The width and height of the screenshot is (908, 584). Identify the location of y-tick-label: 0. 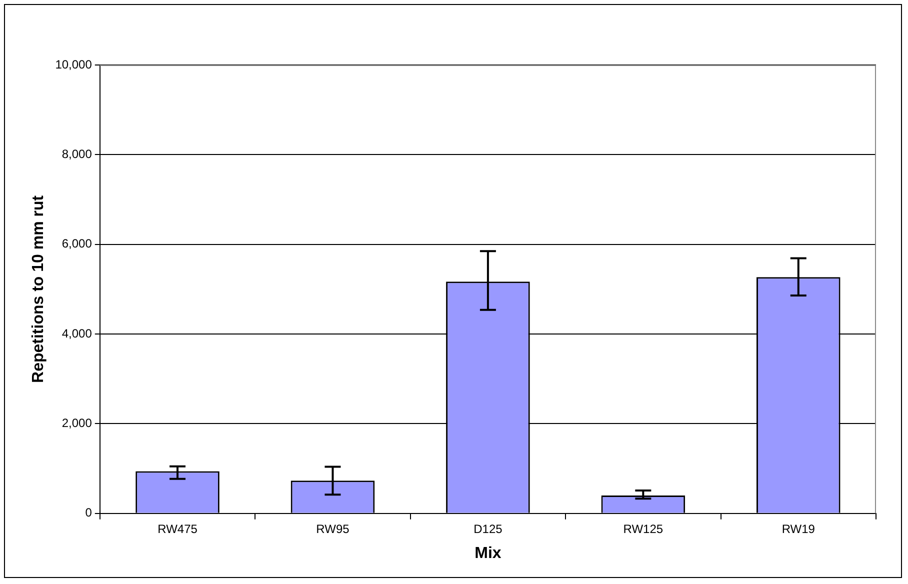
(88, 513).